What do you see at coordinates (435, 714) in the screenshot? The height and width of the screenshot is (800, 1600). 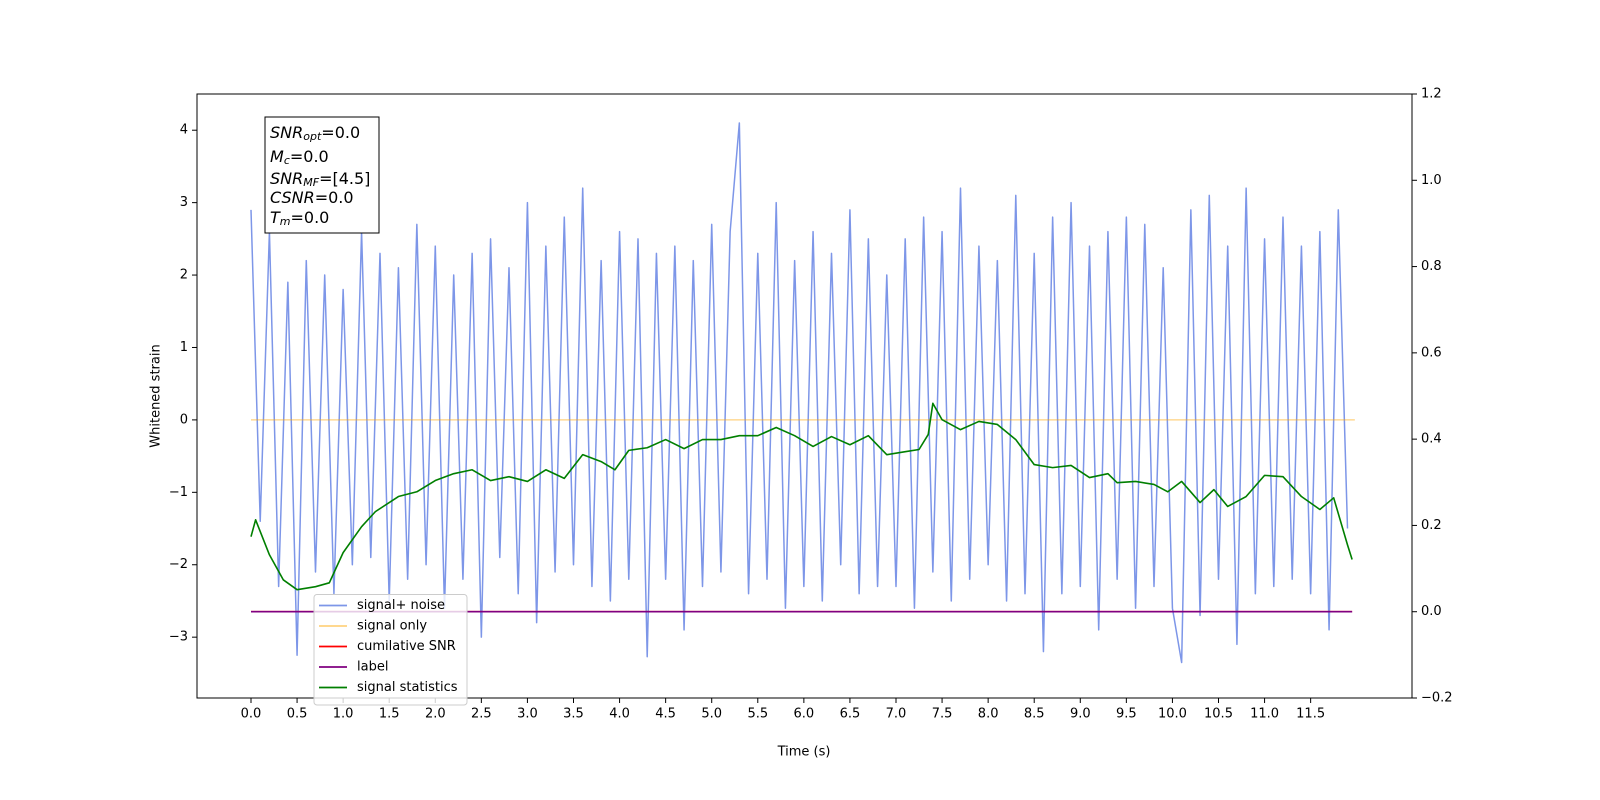 I see `x-tick-label: 2.0` at bounding box center [435, 714].